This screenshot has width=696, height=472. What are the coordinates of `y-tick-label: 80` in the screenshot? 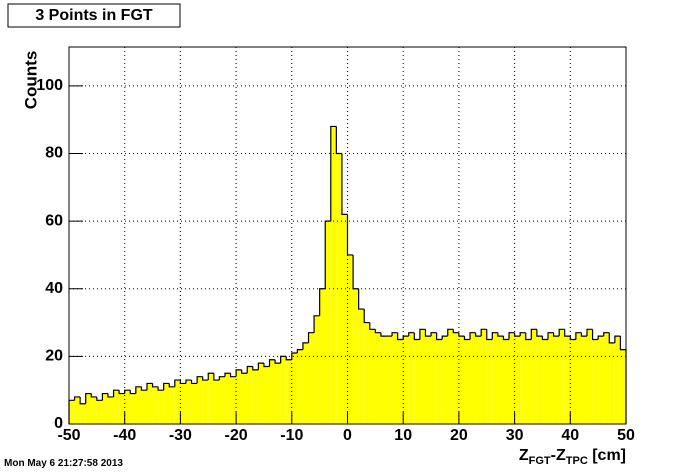 It's located at (54, 153).